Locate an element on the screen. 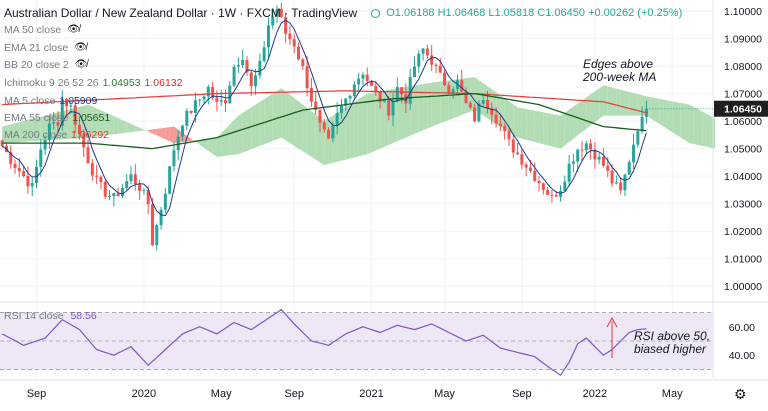 This screenshot has height=411, width=768. y-tick-label: 1.01000 is located at coordinates (743, 260).